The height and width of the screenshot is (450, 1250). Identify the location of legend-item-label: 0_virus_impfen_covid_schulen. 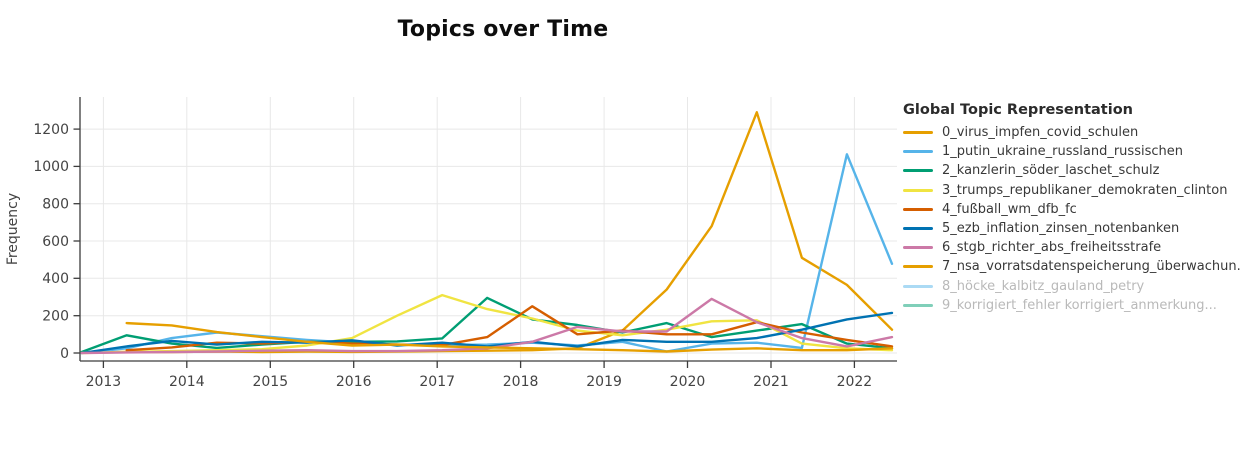
(1040, 133).